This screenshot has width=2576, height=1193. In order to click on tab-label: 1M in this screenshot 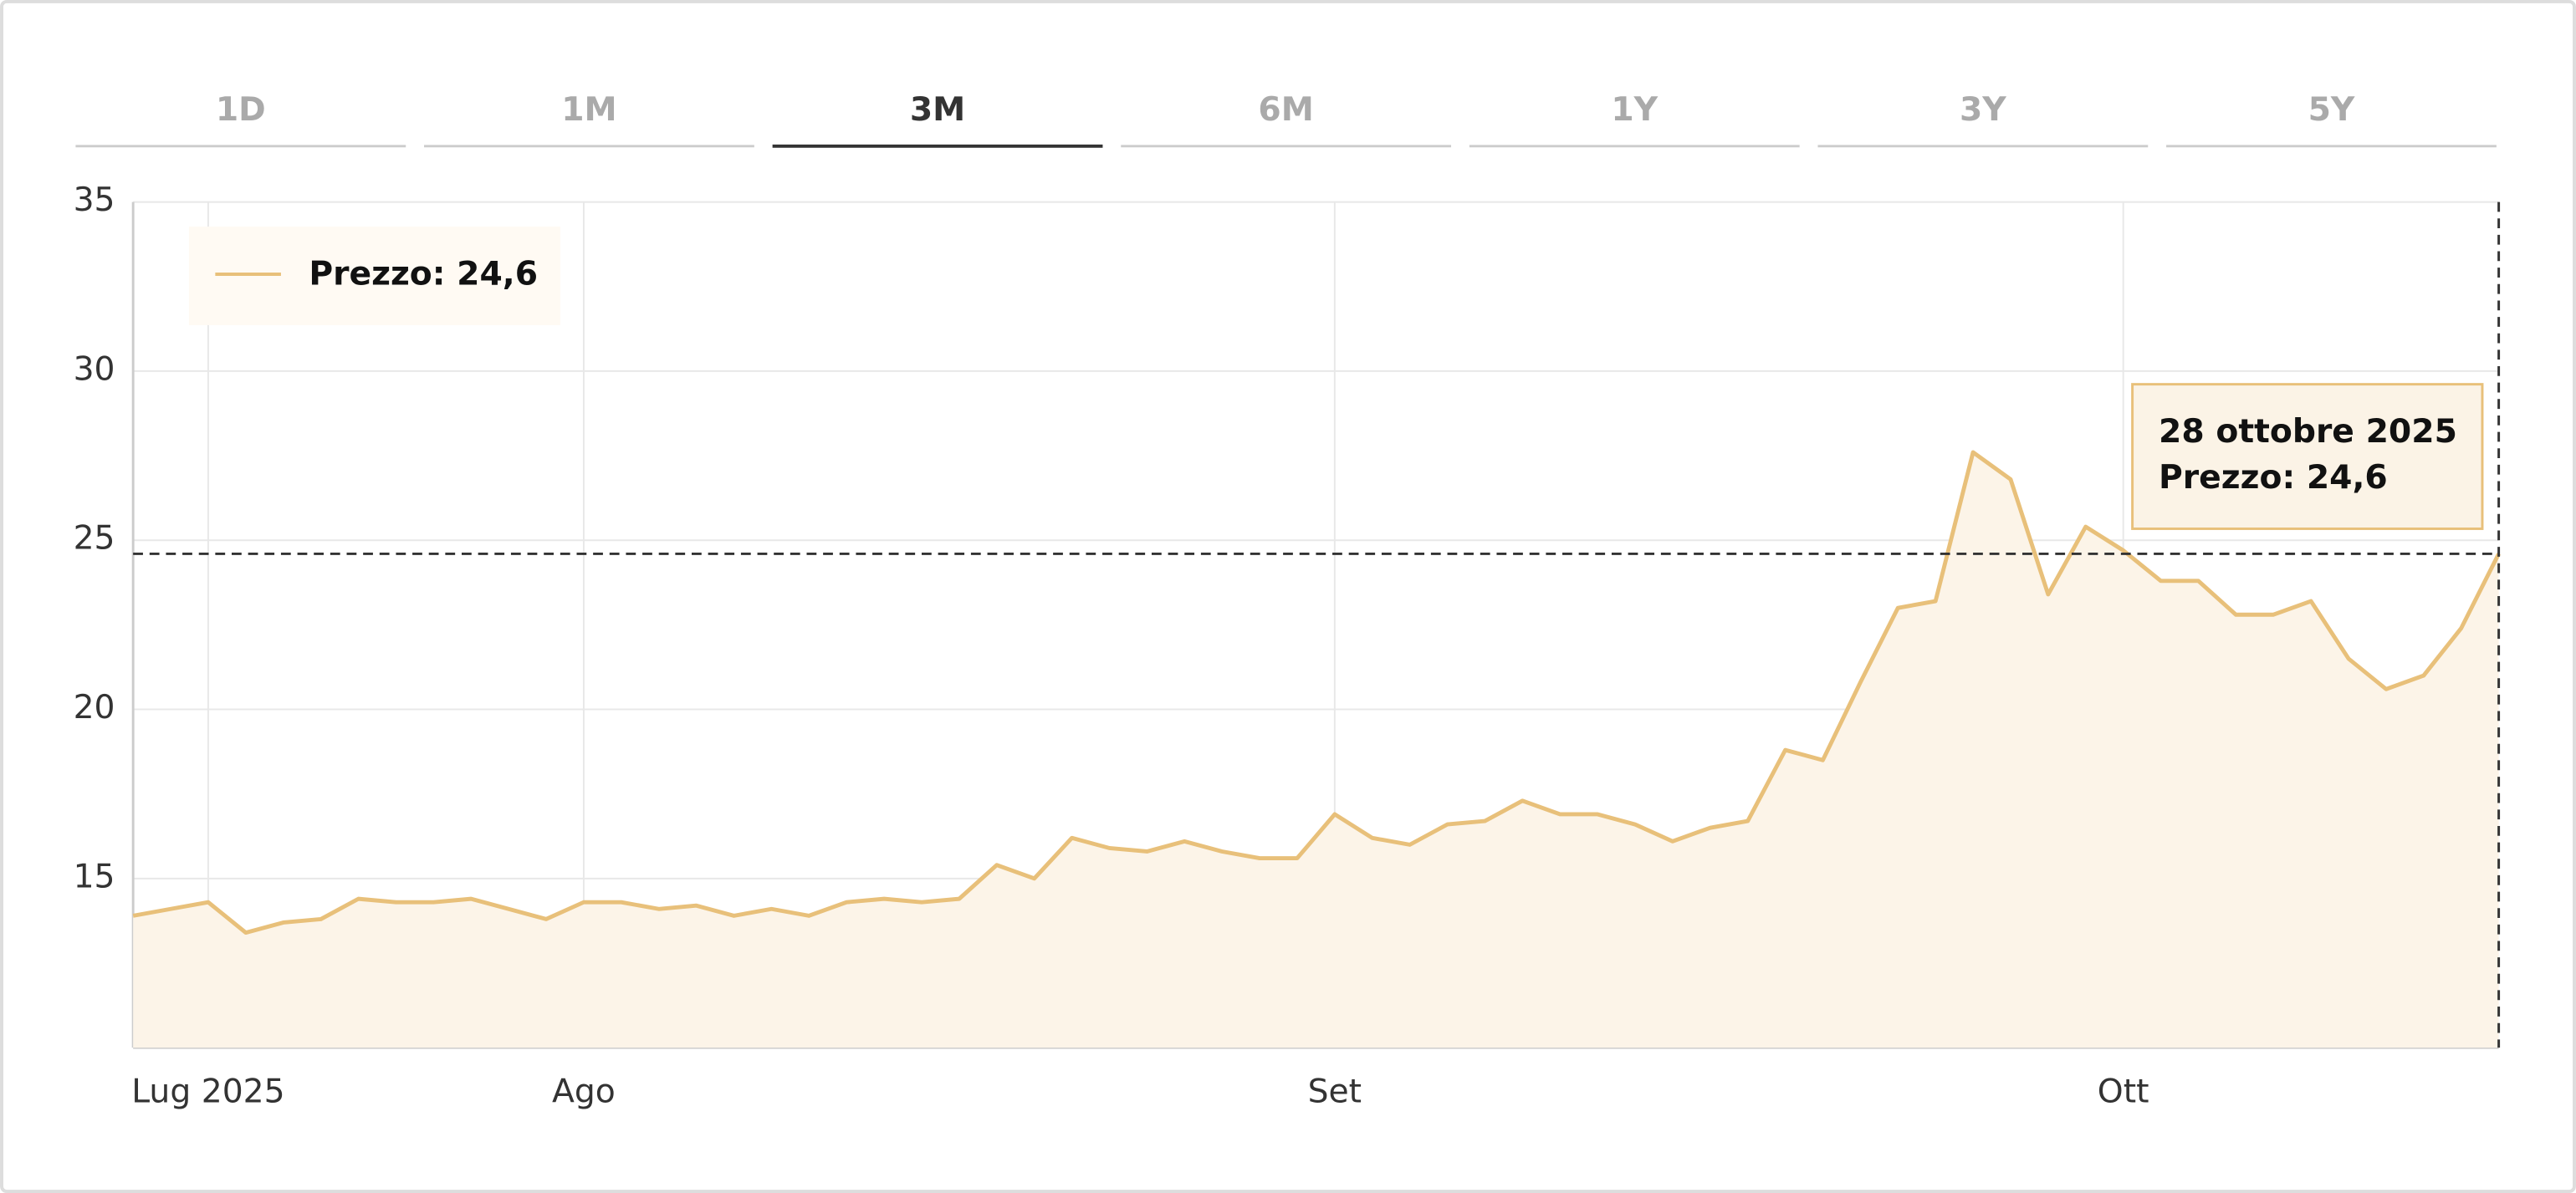, I will do `click(588, 110)`.